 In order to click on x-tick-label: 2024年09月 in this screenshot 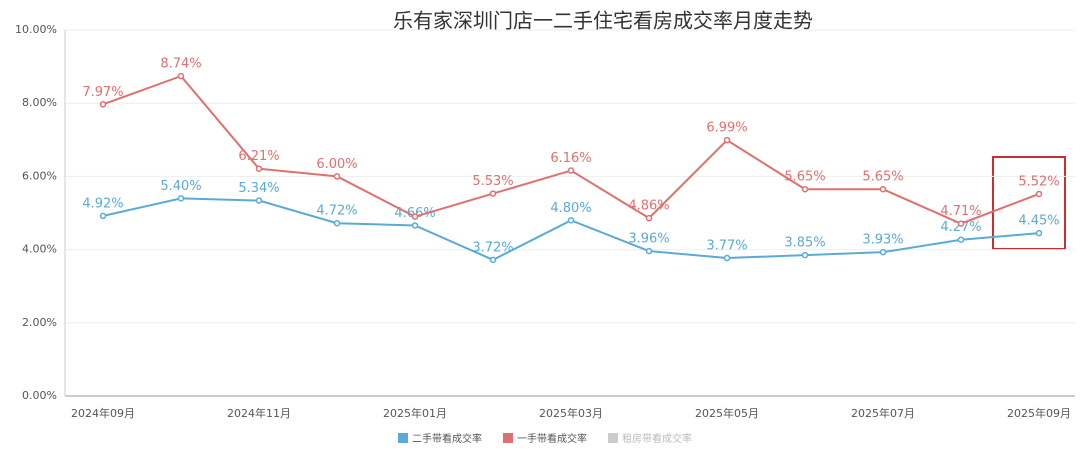, I will do `click(103, 413)`.